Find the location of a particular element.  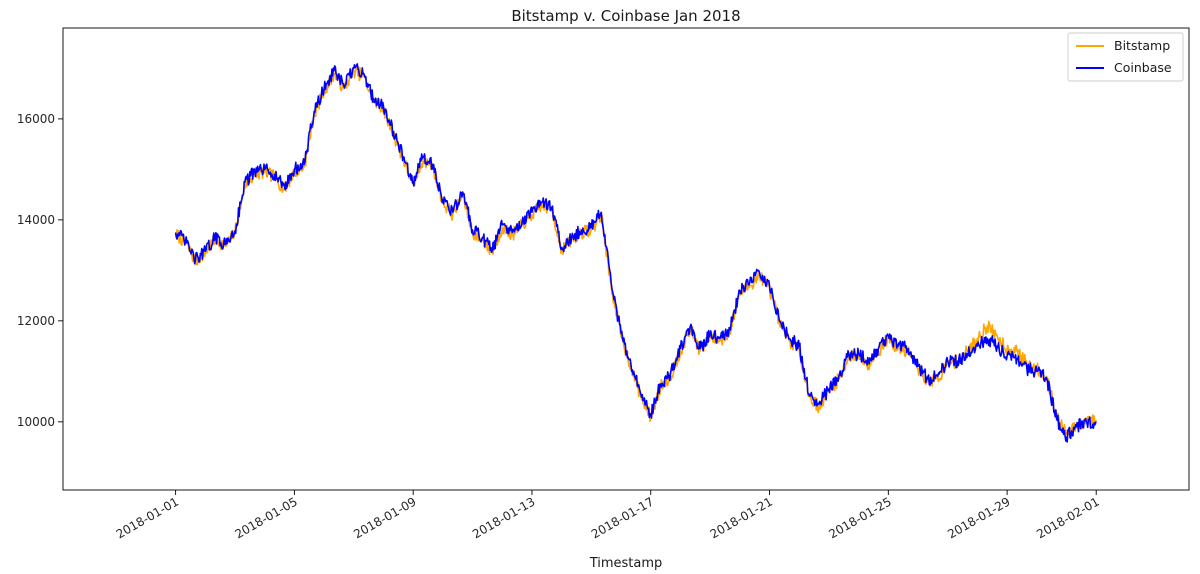

legend-label-coinbase: Coinbase is located at coordinates (1143, 67).